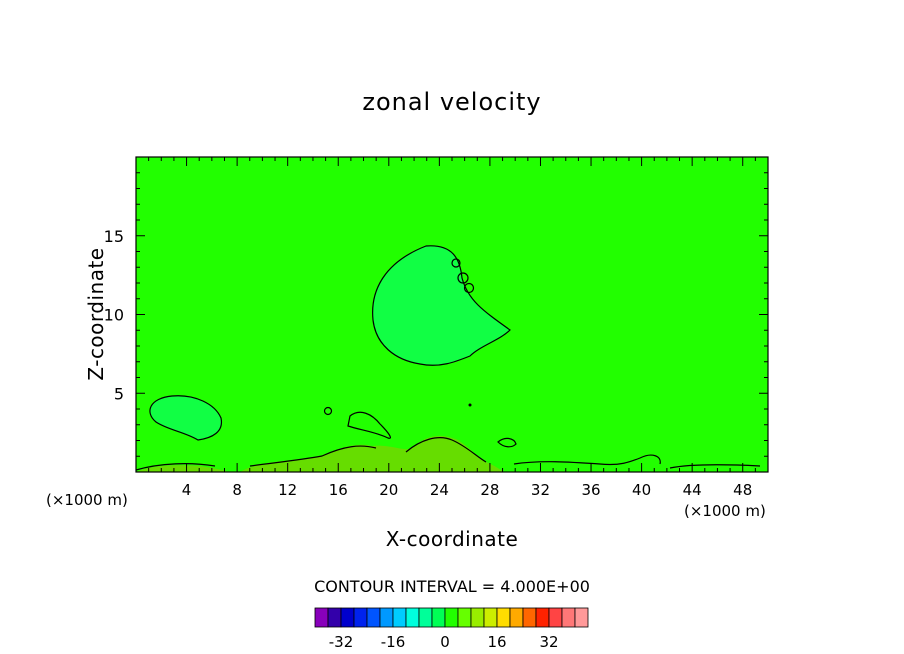 The image size is (904, 654). Describe the element at coordinates (338, 490) in the screenshot. I see `x-tick-label: 16` at that location.